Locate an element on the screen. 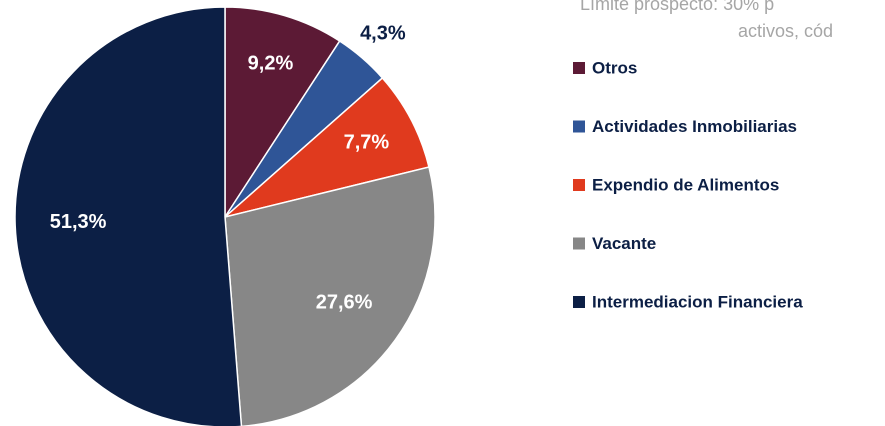 The width and height of the screenshot is (885, 426). data-label: 7,7% is located at coordinates (367, 142).